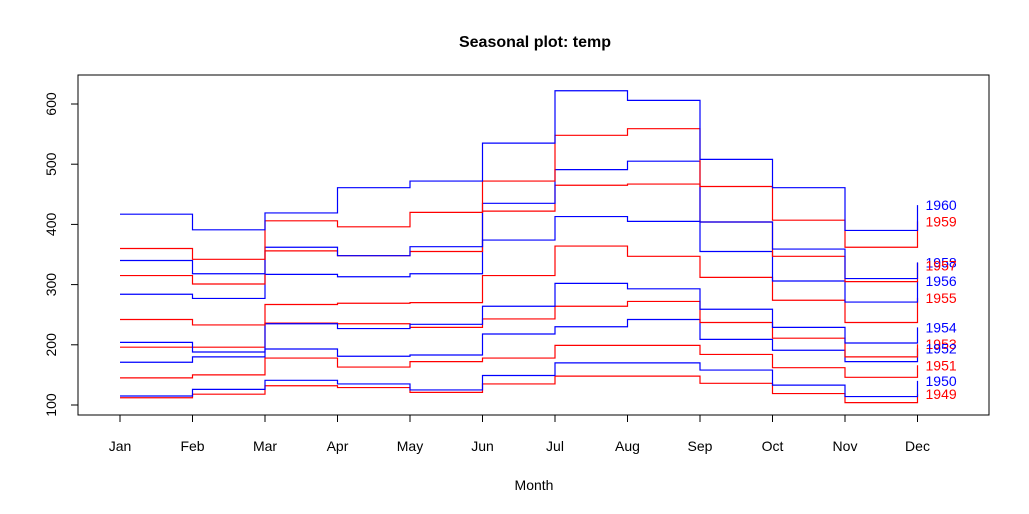 This screenshot has width=1029, height=514. Describe the element at coordinates (845, 446) in the screenshot. I see `x-tick-label: Nov` at that location.